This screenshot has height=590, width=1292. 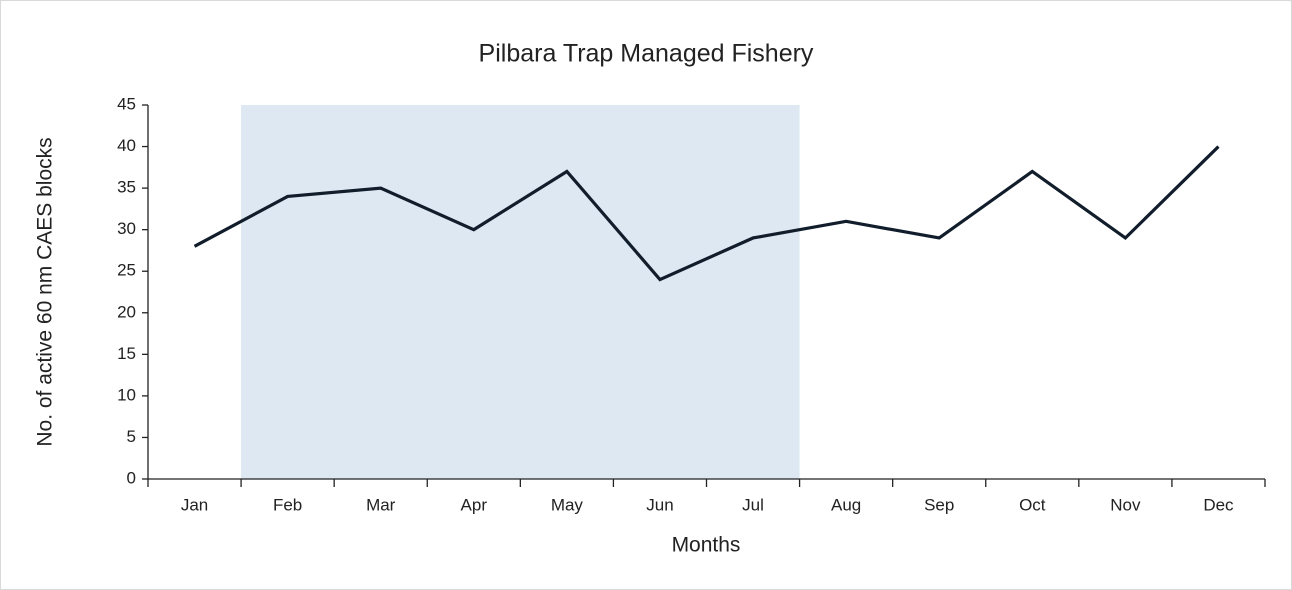 What do you see at coordinates (706, 545) in the screenshot?
I see `x-axis-title: Months` at bounding box center [706, 545].